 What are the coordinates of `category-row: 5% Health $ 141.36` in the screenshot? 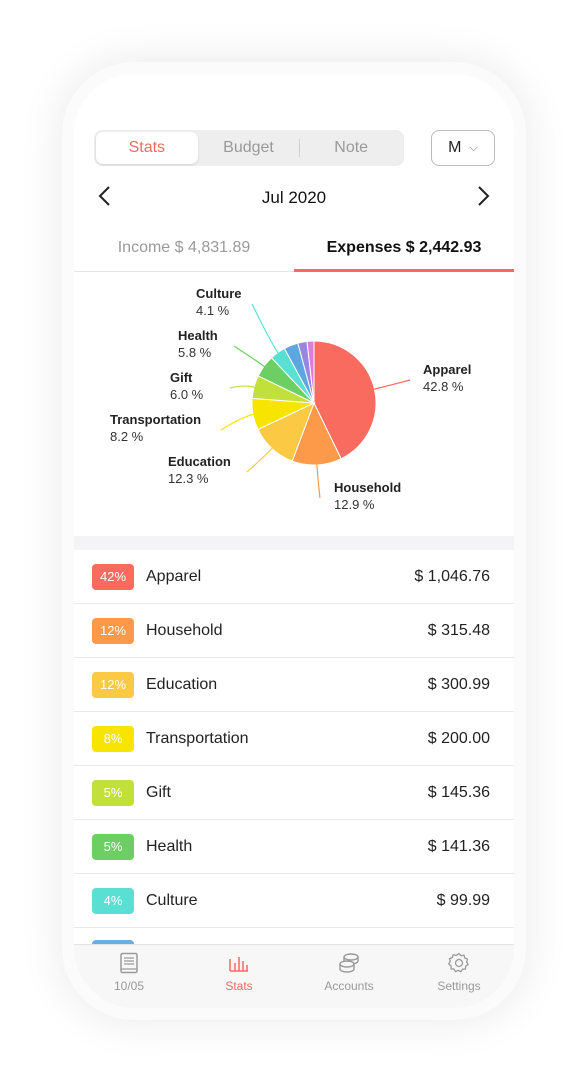 It's located at (294, 847).